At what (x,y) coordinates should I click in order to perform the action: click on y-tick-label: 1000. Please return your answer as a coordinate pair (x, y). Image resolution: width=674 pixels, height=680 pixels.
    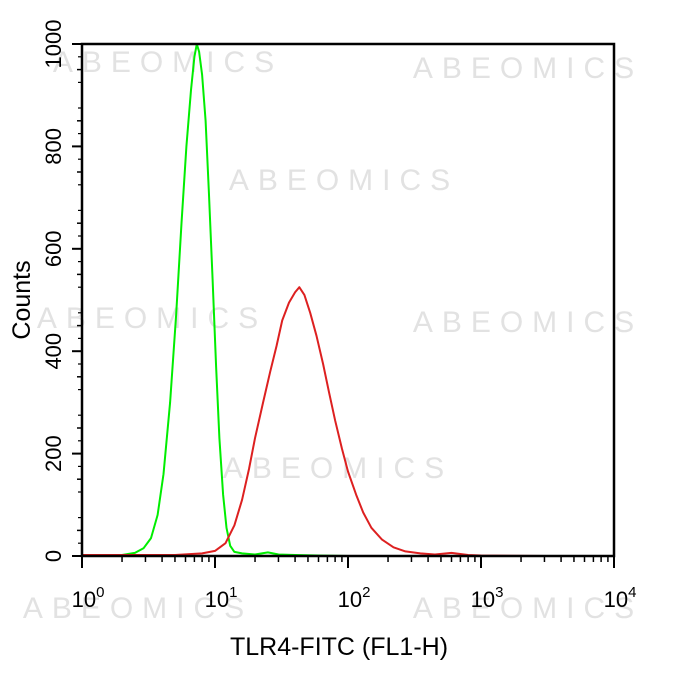
    Looking at the image, I should click on (53, 44).